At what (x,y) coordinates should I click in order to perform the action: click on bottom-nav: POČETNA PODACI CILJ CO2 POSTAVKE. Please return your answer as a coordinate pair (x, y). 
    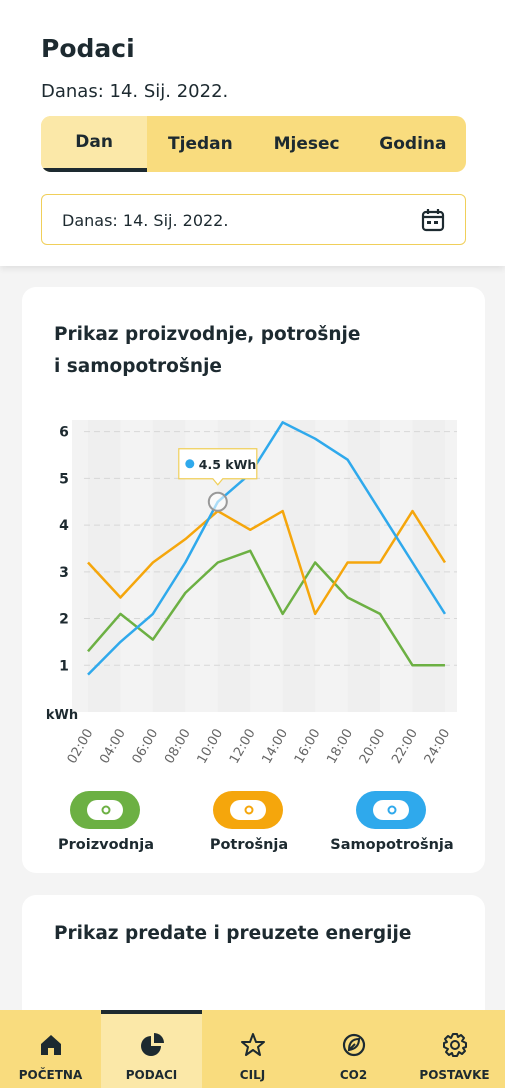
    Looking at the image, I should click on (252, 1049).